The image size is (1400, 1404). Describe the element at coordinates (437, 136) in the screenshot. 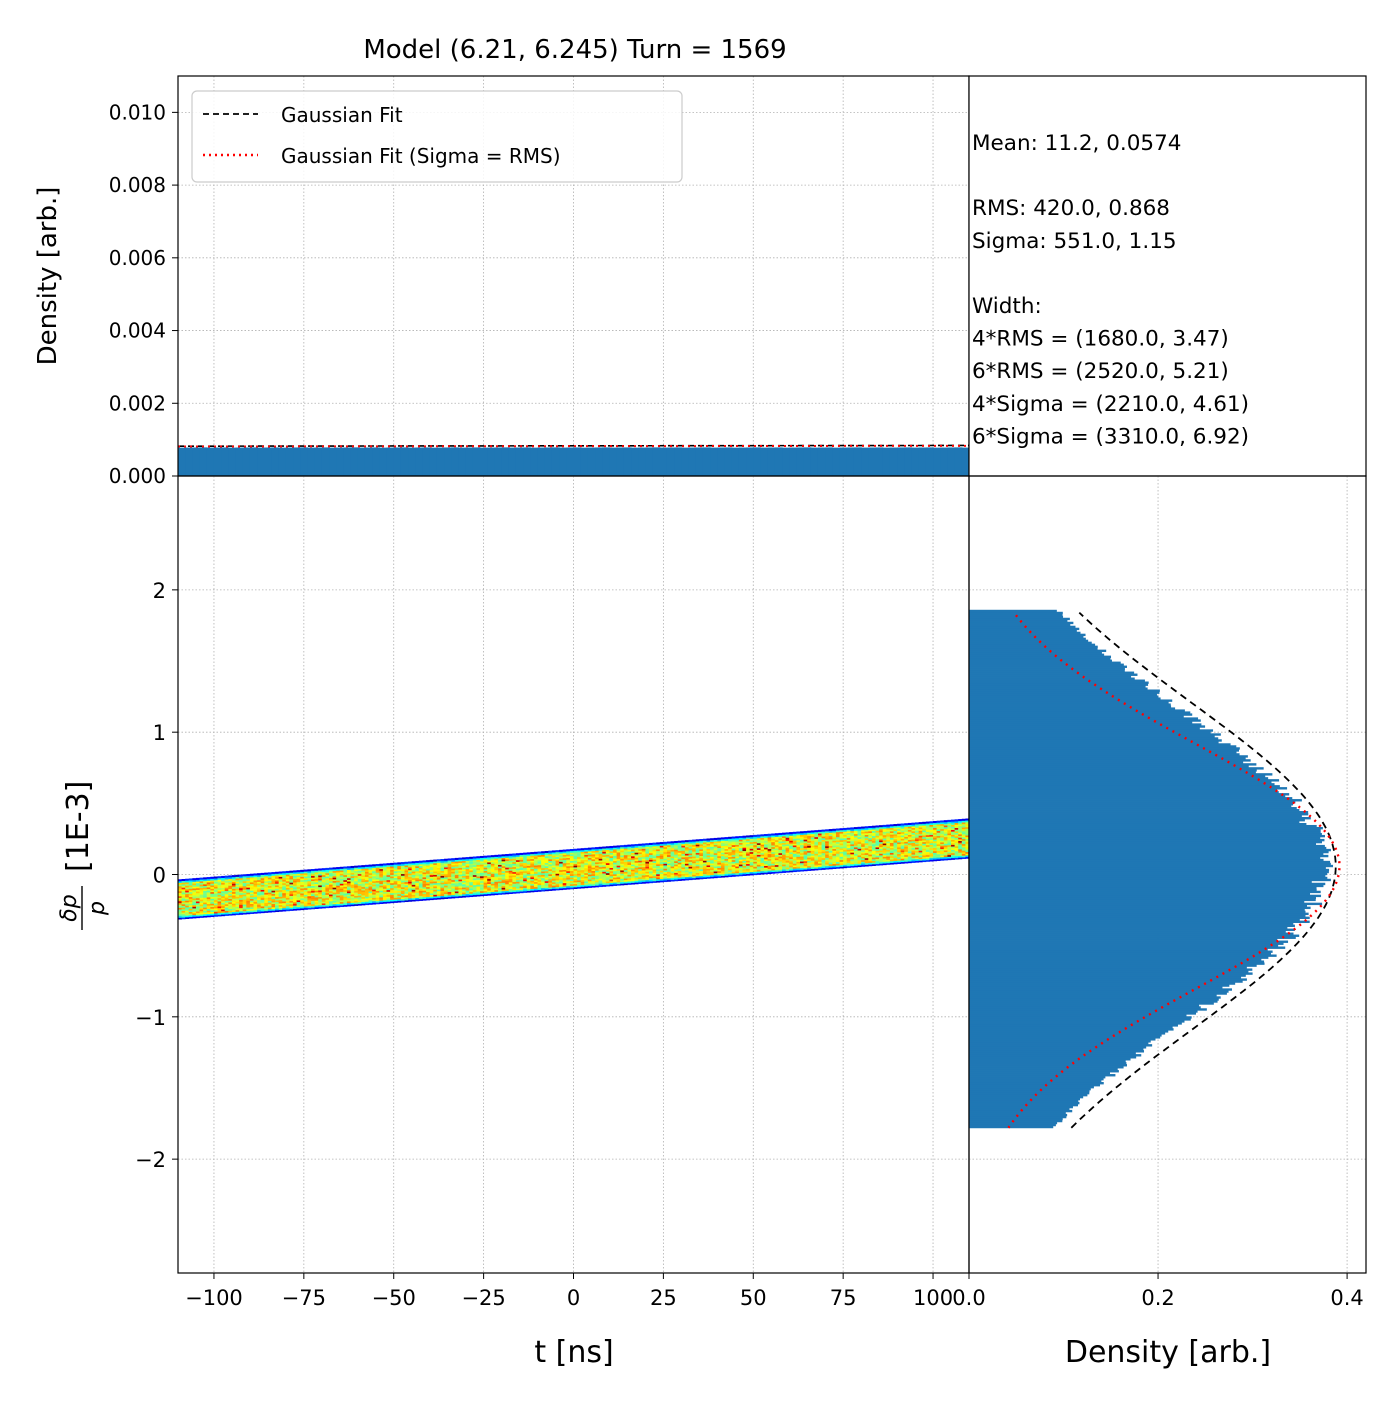

I see `legend: Gaussian Fit Gaussian Fit (Sigma = RMS)` at that location.